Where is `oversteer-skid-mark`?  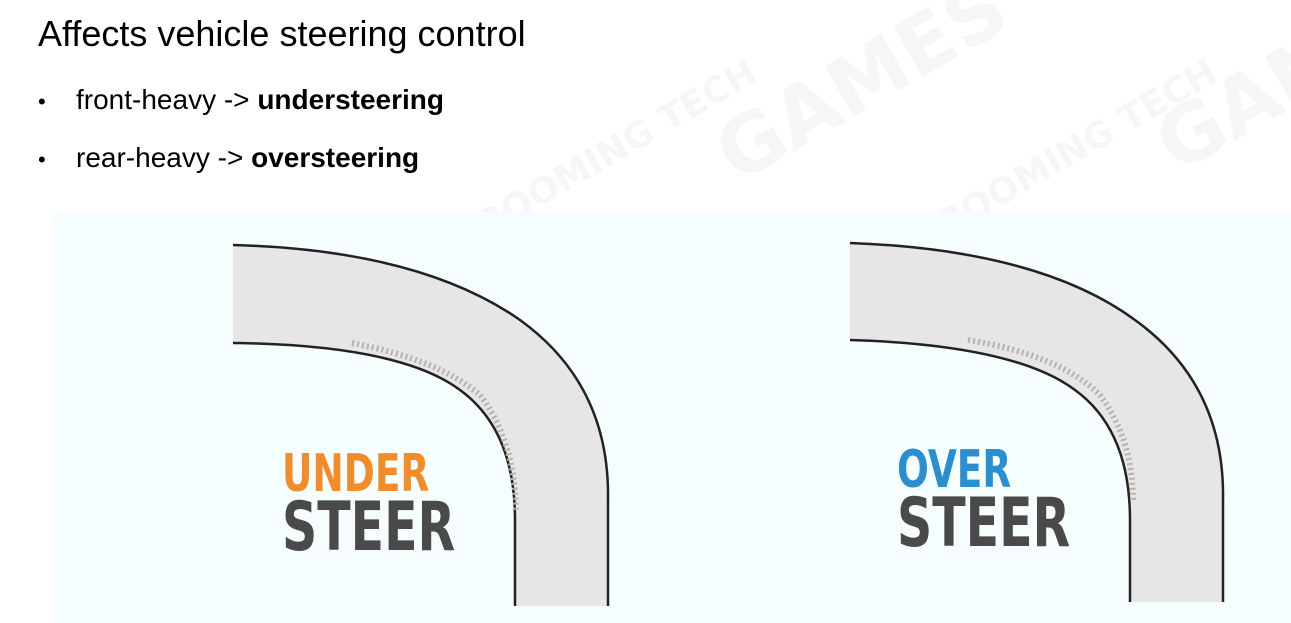
oversteer-skid-mark is located at coordinates (1051, 419).